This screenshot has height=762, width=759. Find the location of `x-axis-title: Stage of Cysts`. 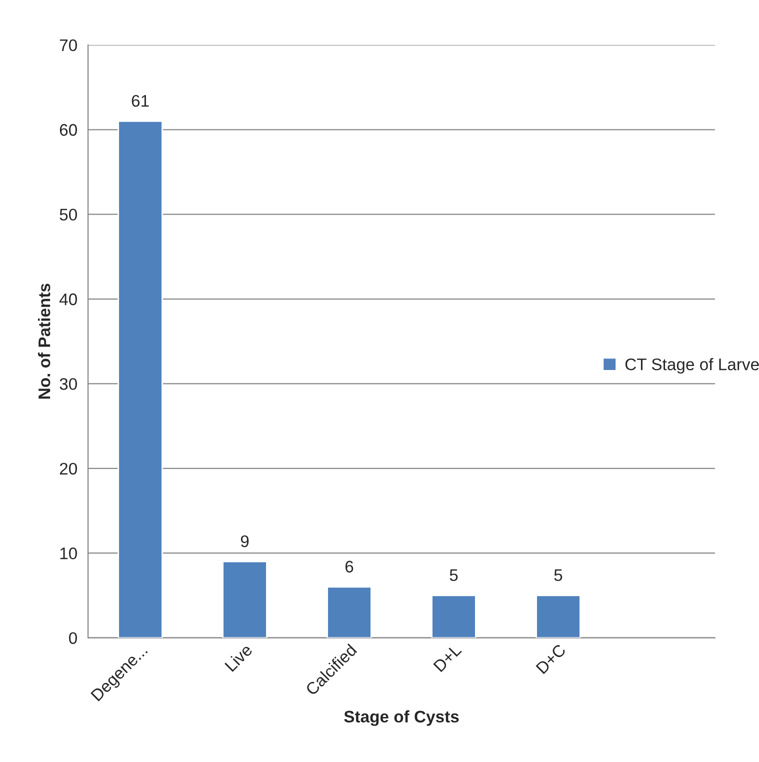

x-axis-title: Stage of Cysts is located at coordinates (401, 718).